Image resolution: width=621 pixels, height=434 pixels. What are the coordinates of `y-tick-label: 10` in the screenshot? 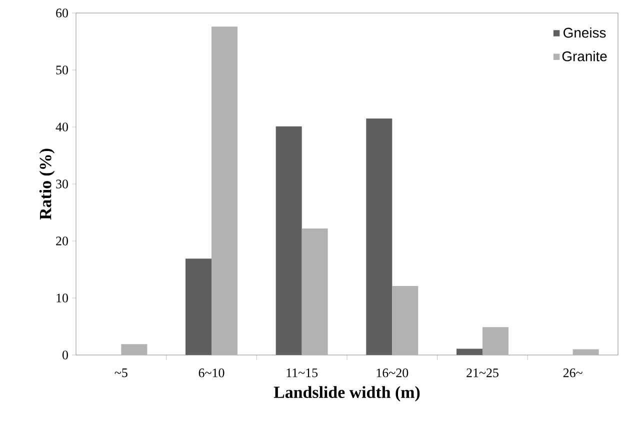 It's located at (62, 298).